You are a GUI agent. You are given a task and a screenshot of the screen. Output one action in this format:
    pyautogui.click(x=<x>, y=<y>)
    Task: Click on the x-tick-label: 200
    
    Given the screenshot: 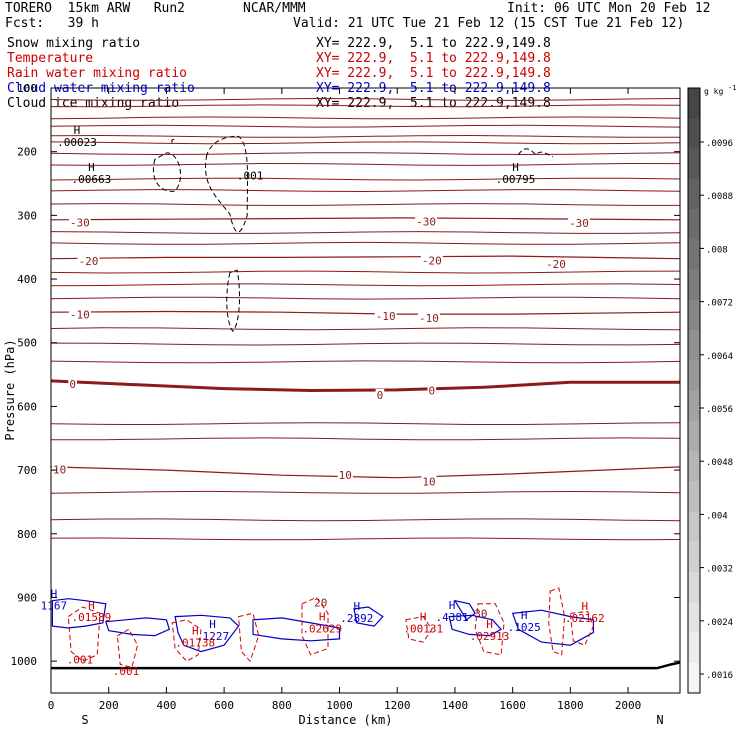 What is the action you would take?
    pyautogui.click(x=109, y=705)
    